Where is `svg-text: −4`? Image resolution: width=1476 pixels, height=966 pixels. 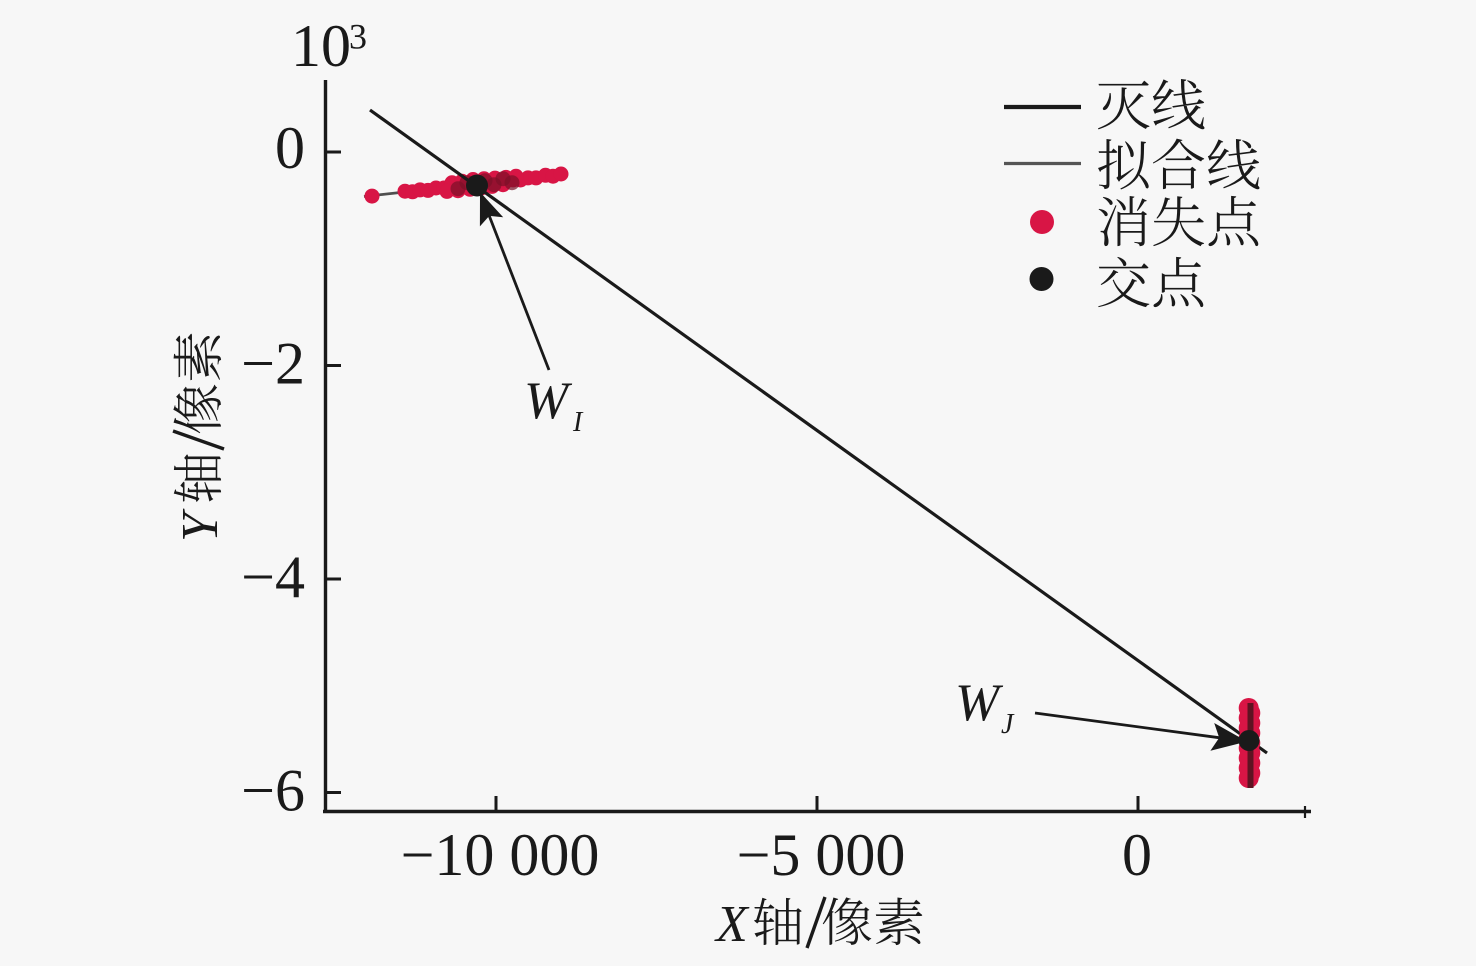 svg-text: −4 is located at coordinates (273, 577).